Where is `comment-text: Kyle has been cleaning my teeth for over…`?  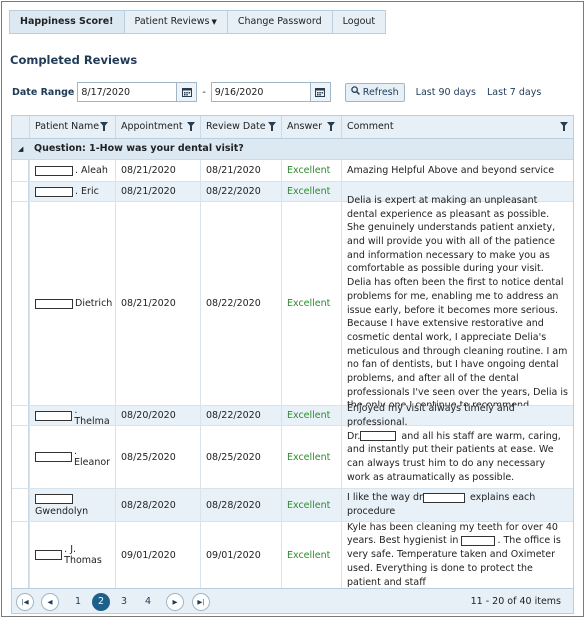 comment-text: Kyle has been cleaning my teeth for over… is located at coordinates (458, 555).